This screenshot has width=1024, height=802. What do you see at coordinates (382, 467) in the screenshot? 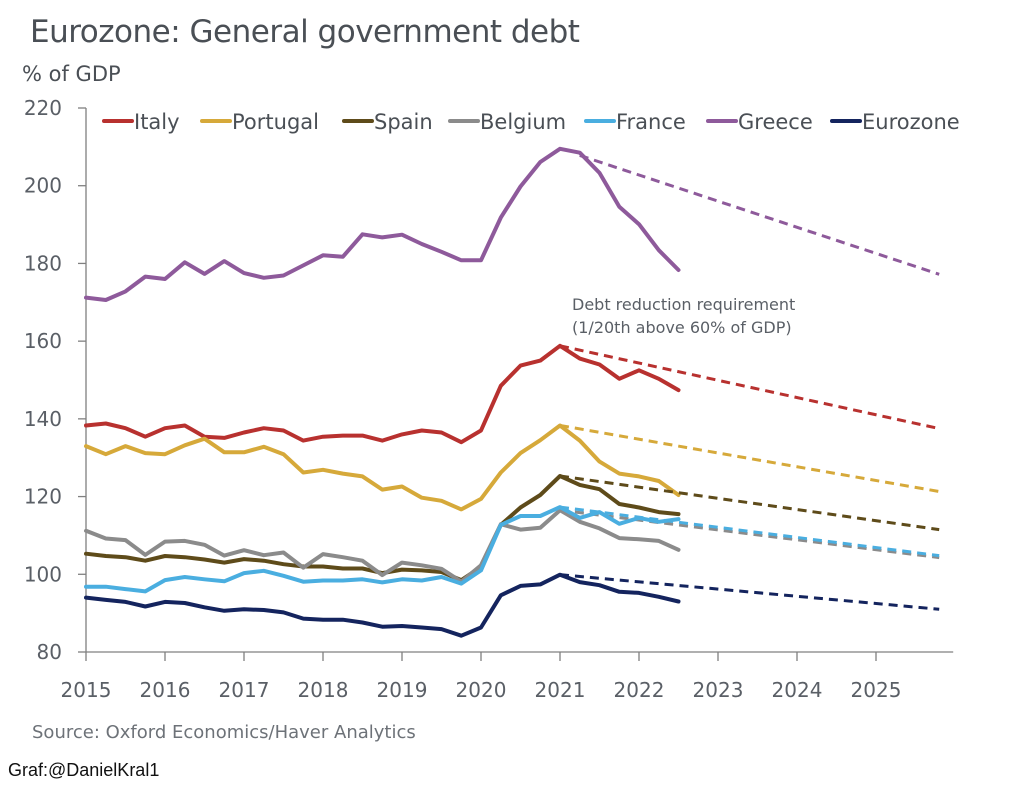
I see `line-portugal` at bounding box center [382, 467].